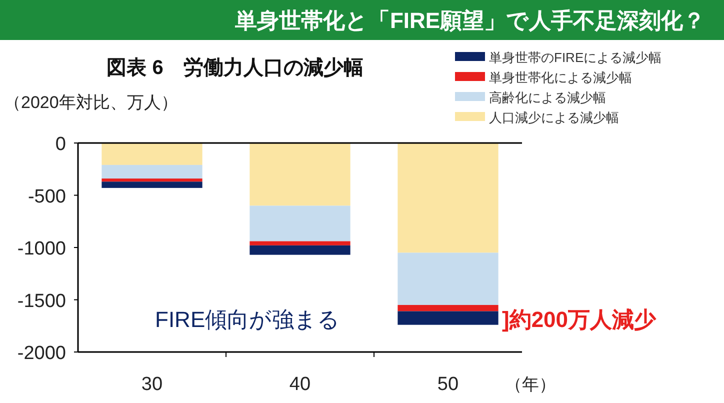  Describe the element at coordinates (152, 384) in the screenshot. I see `x-tick-label: 30` at that location.